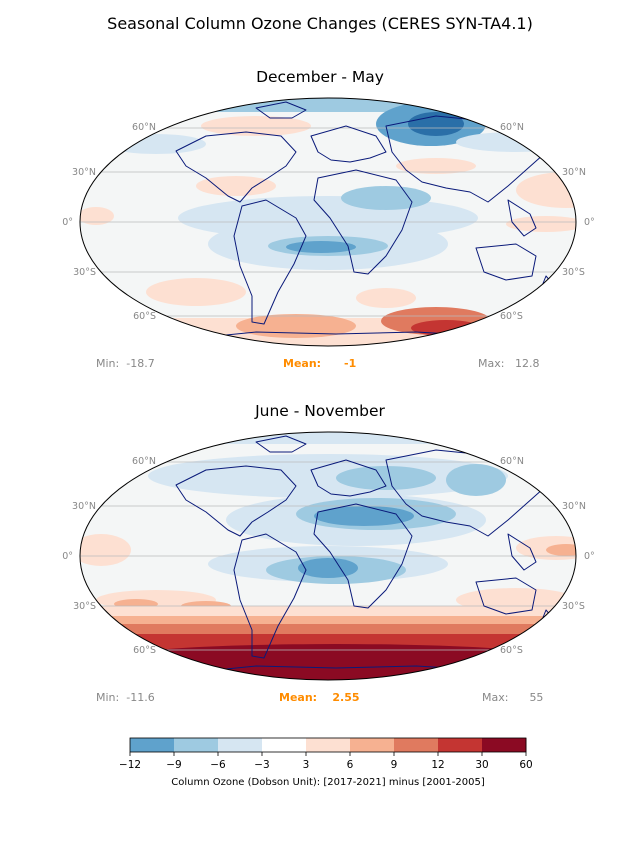 The image size is (640, 860). Describe the element at coordinates (130, 765) in the screenshot. I see `colorbar-tick-label: −12` at that location.